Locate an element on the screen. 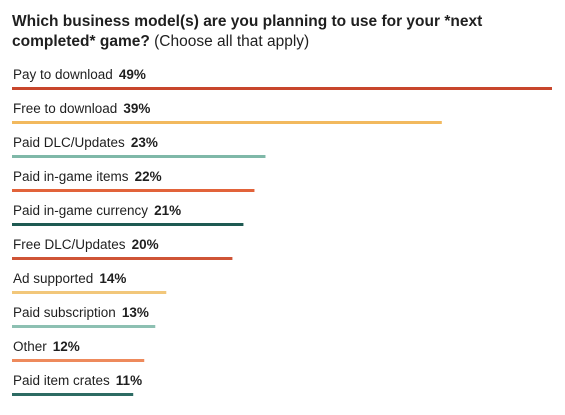  value-label: 14% is located at coordinates (112, 278).